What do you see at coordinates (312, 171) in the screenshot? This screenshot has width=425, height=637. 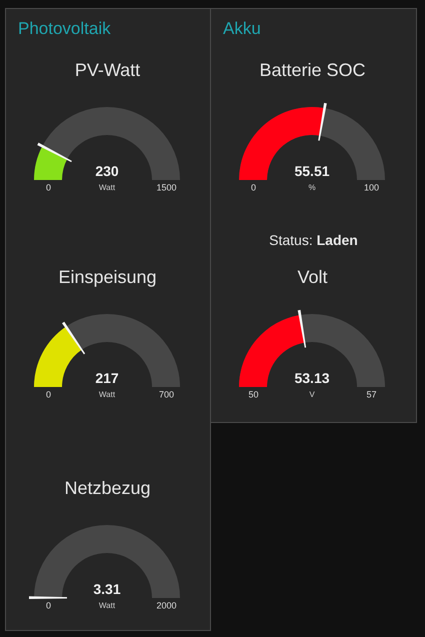 I see `data-label: 55.51` at bounding box center [312, 171].